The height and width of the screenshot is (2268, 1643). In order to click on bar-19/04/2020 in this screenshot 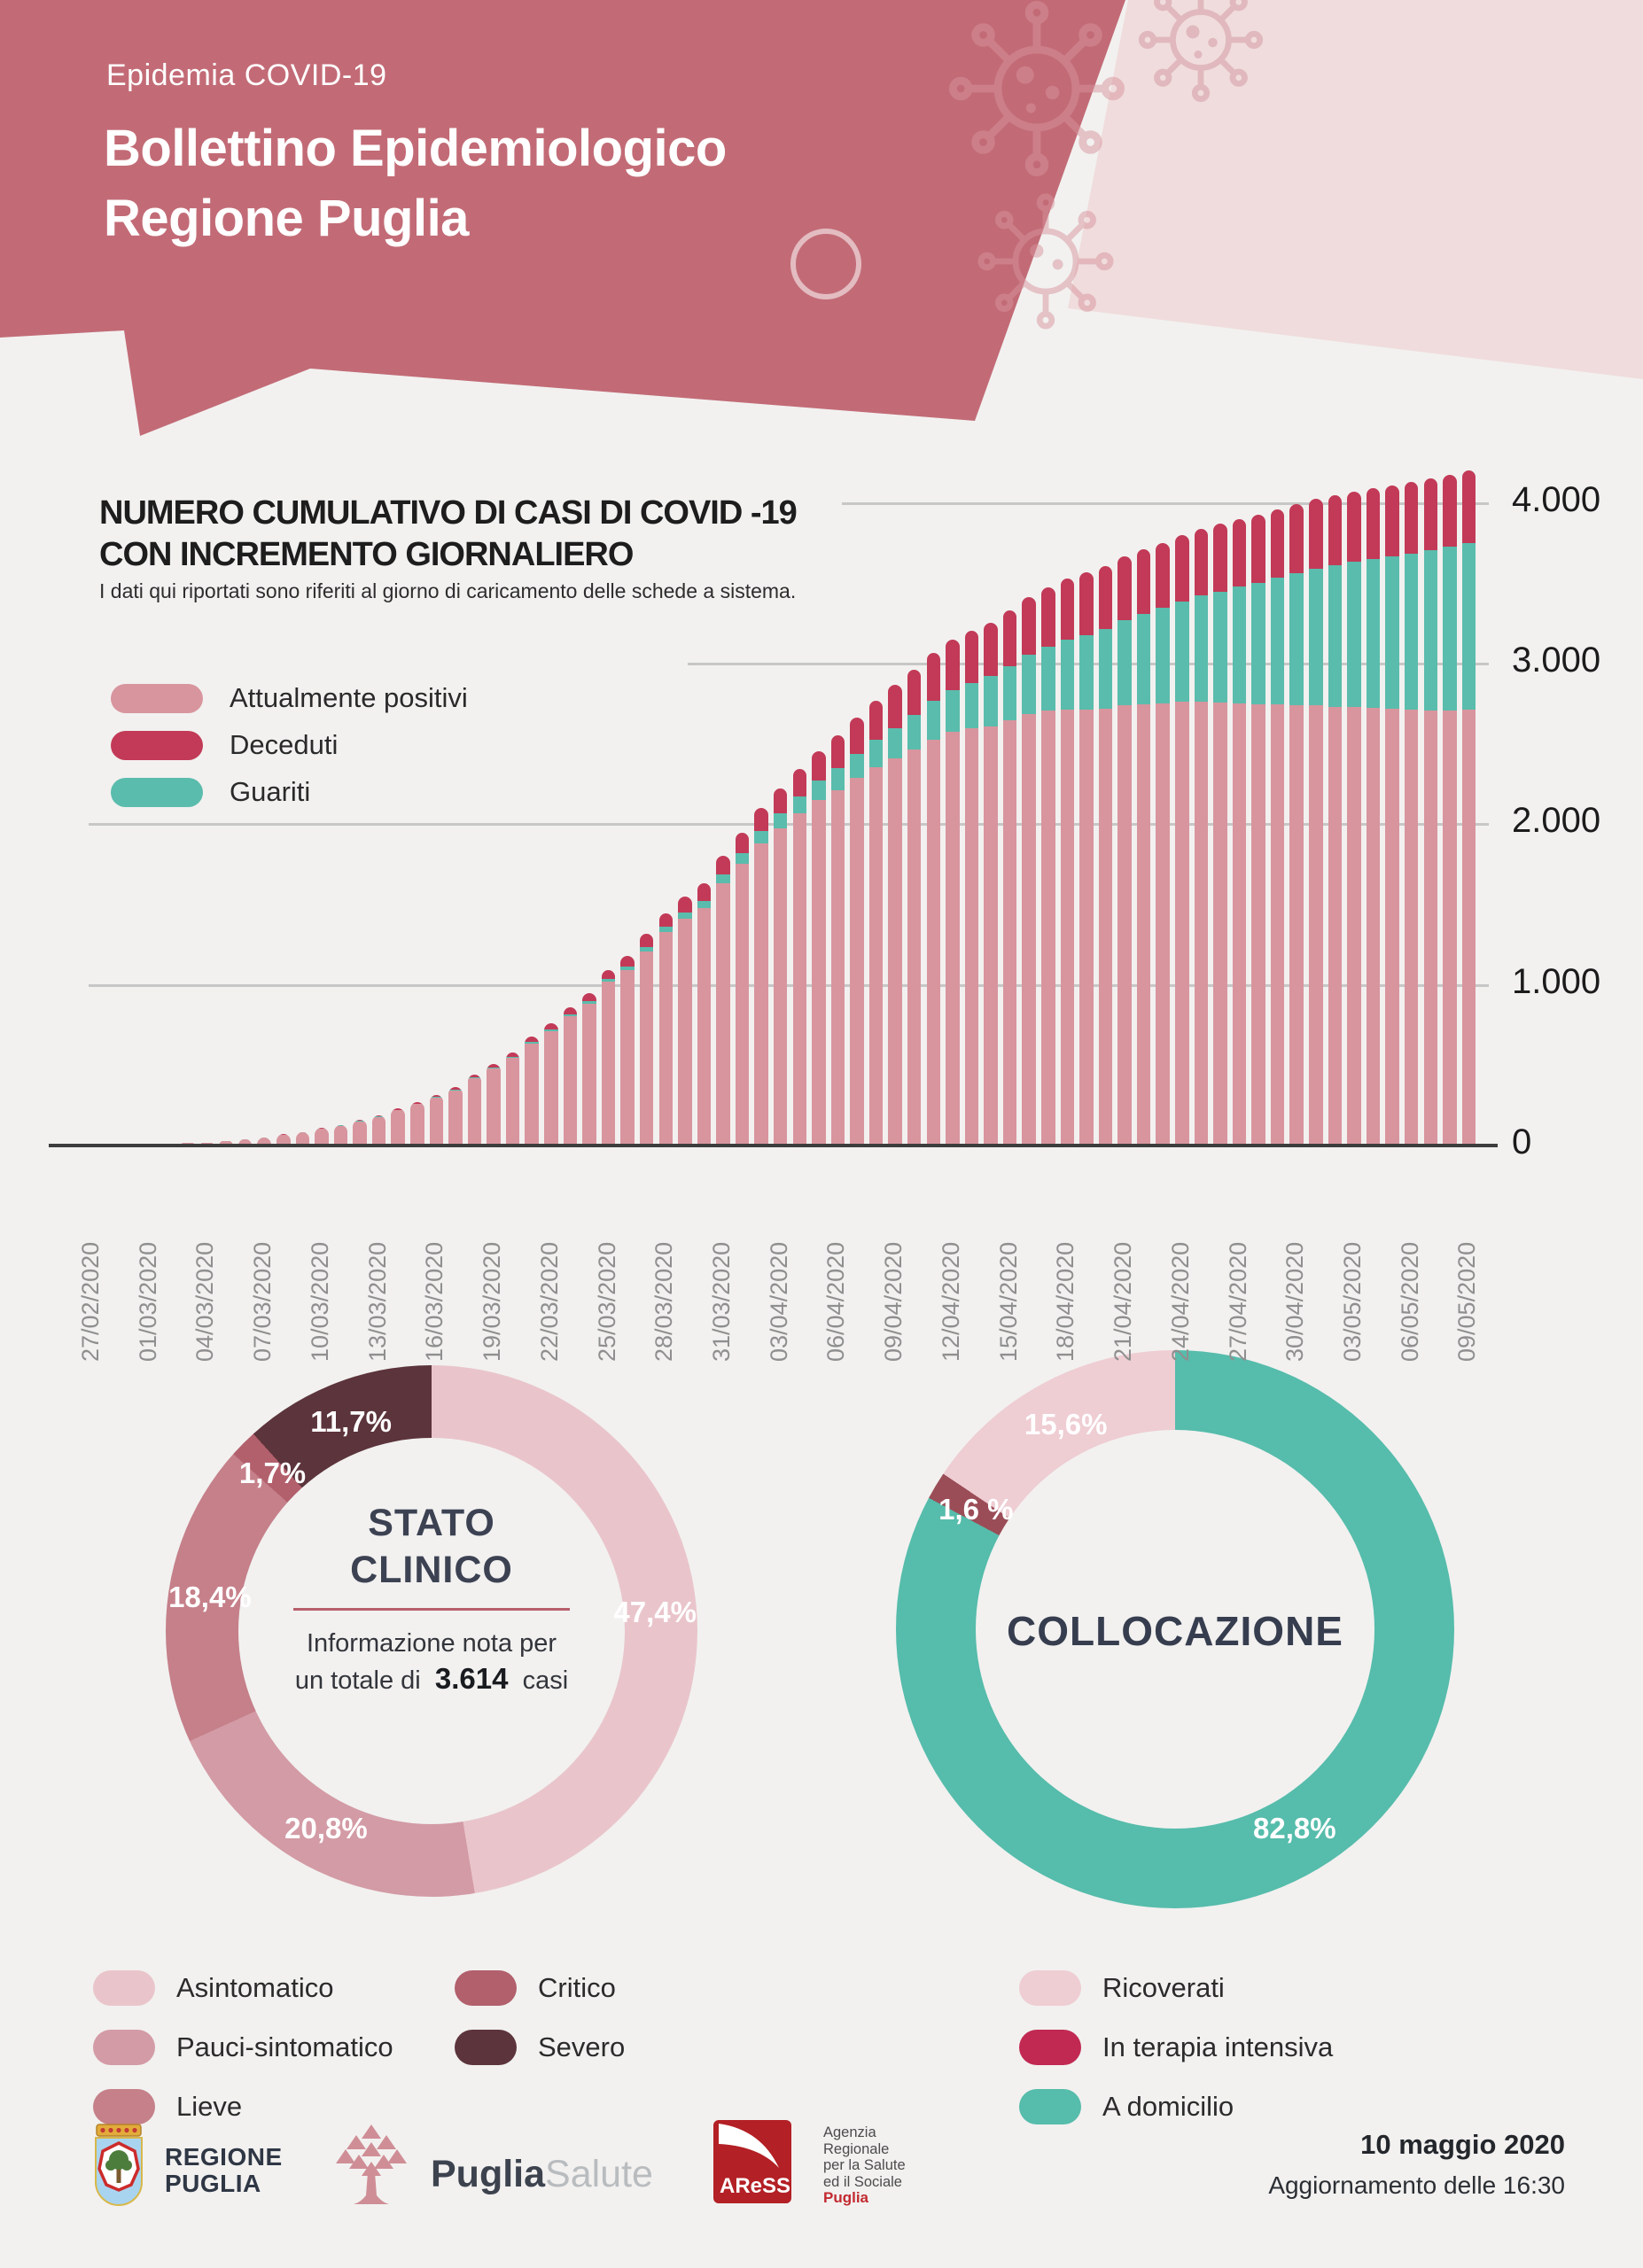, I will do `click(1086, 859)`.